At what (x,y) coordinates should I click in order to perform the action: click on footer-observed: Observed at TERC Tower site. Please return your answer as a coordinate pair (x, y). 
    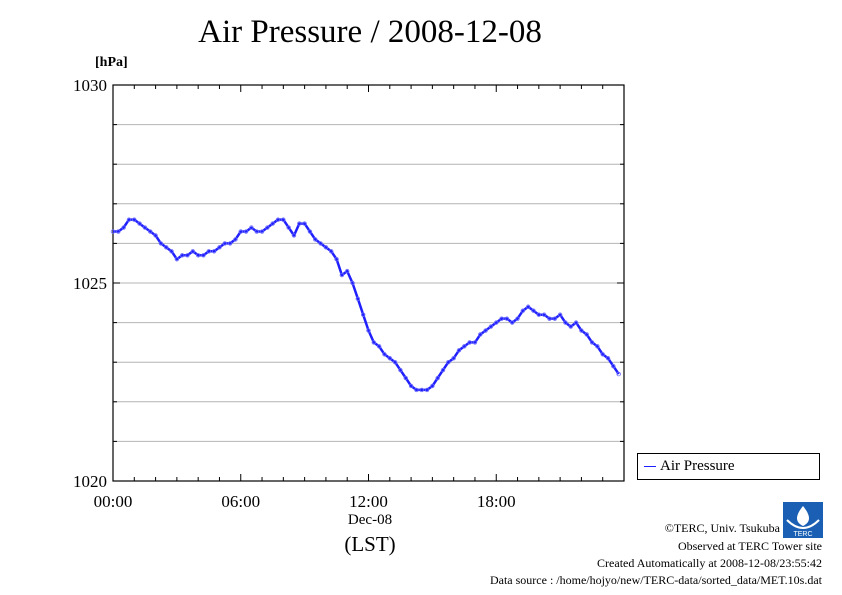
    Looking at the image, I should click on (749, 546).